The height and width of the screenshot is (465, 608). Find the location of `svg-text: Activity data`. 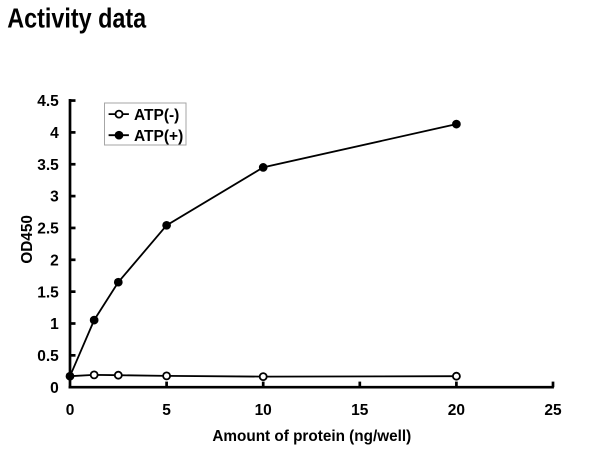

svg-text: Activity data is located at coordinates (77, 18).